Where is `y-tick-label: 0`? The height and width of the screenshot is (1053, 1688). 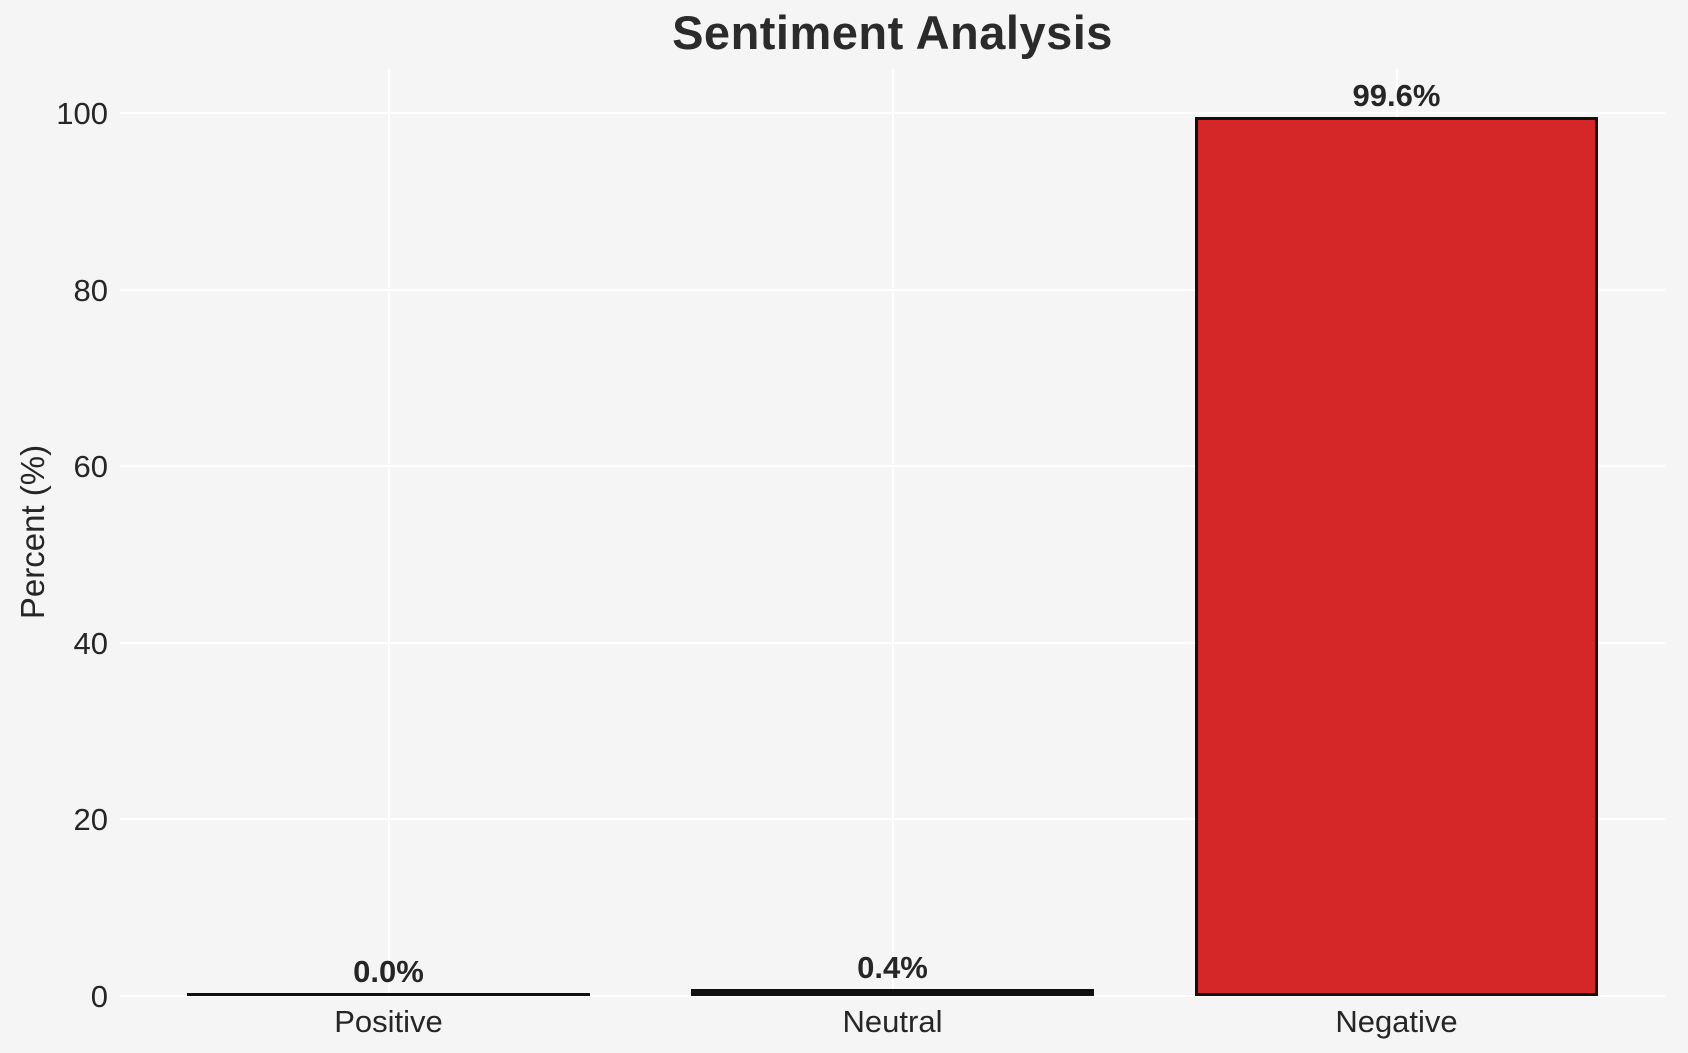
y-tick-label: 0 is located at coordinates (99, 996).